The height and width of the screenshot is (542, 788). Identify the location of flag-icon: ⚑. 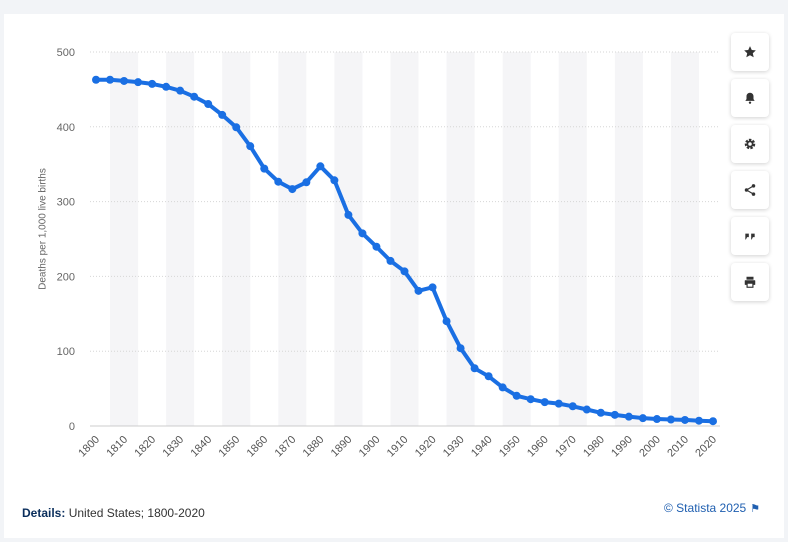
(755, 508).